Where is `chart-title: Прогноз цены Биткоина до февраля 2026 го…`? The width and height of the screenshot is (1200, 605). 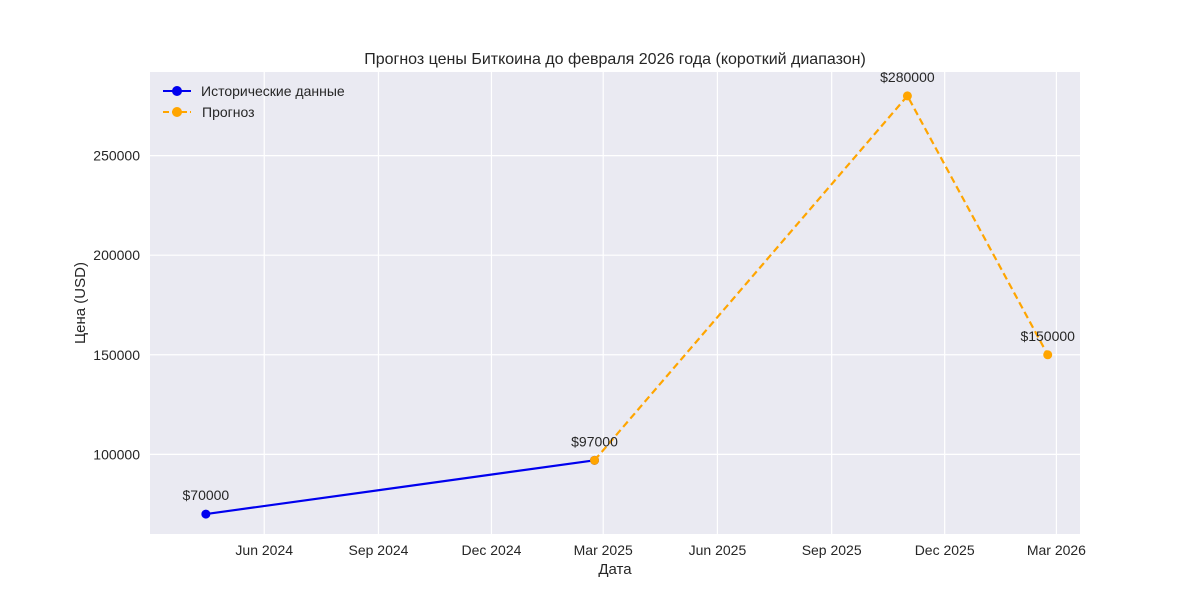 chart-title: Прогноз цены Биткоина до февраля 2026 го… is located at coordinates (615, 59).